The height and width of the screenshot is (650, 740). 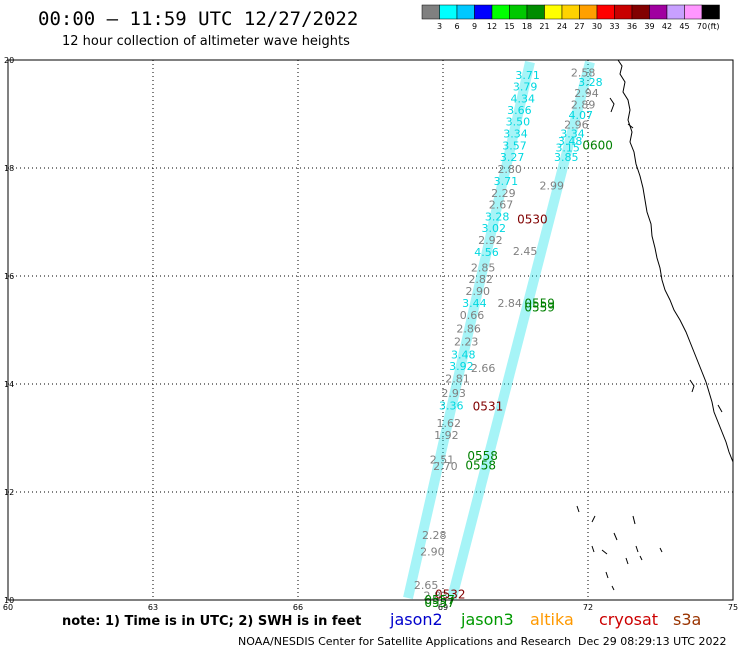 What do you see at coordinates (503, 193) in the screenshot?
I see `swh-label: 2.29` at bounding box center [503, 193].